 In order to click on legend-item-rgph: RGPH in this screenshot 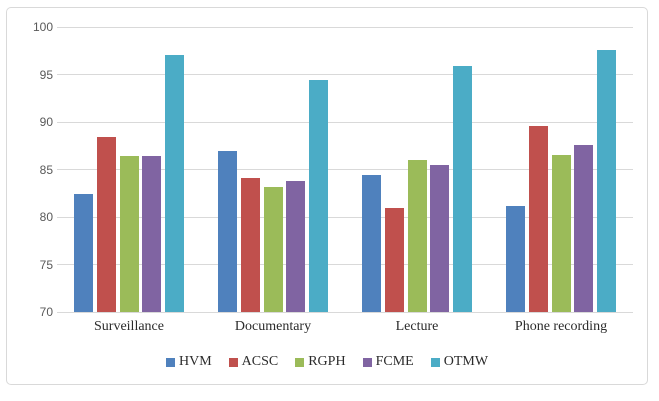, I will do `click(320, 361)`.